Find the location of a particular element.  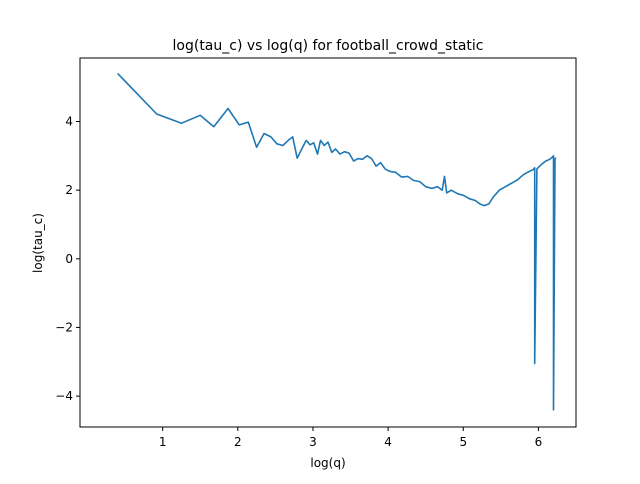

y-tick-label: 0 is located at coordinates (69, 259).